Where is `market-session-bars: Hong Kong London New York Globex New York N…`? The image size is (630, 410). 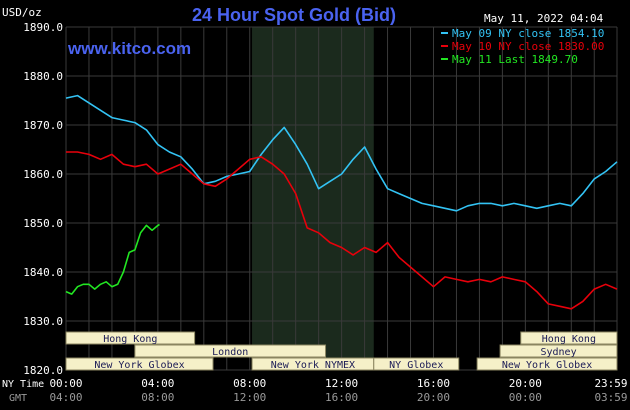
market-session-bars: Hong Kong London New York Globex New York N… is located at coordinates (341, 351).